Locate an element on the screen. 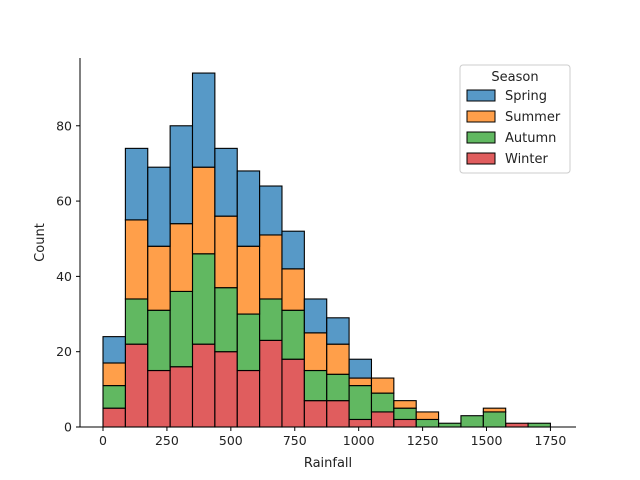 The image size is (640, 480). legend-label-winter: Winter is located at coordinates (527, 159).